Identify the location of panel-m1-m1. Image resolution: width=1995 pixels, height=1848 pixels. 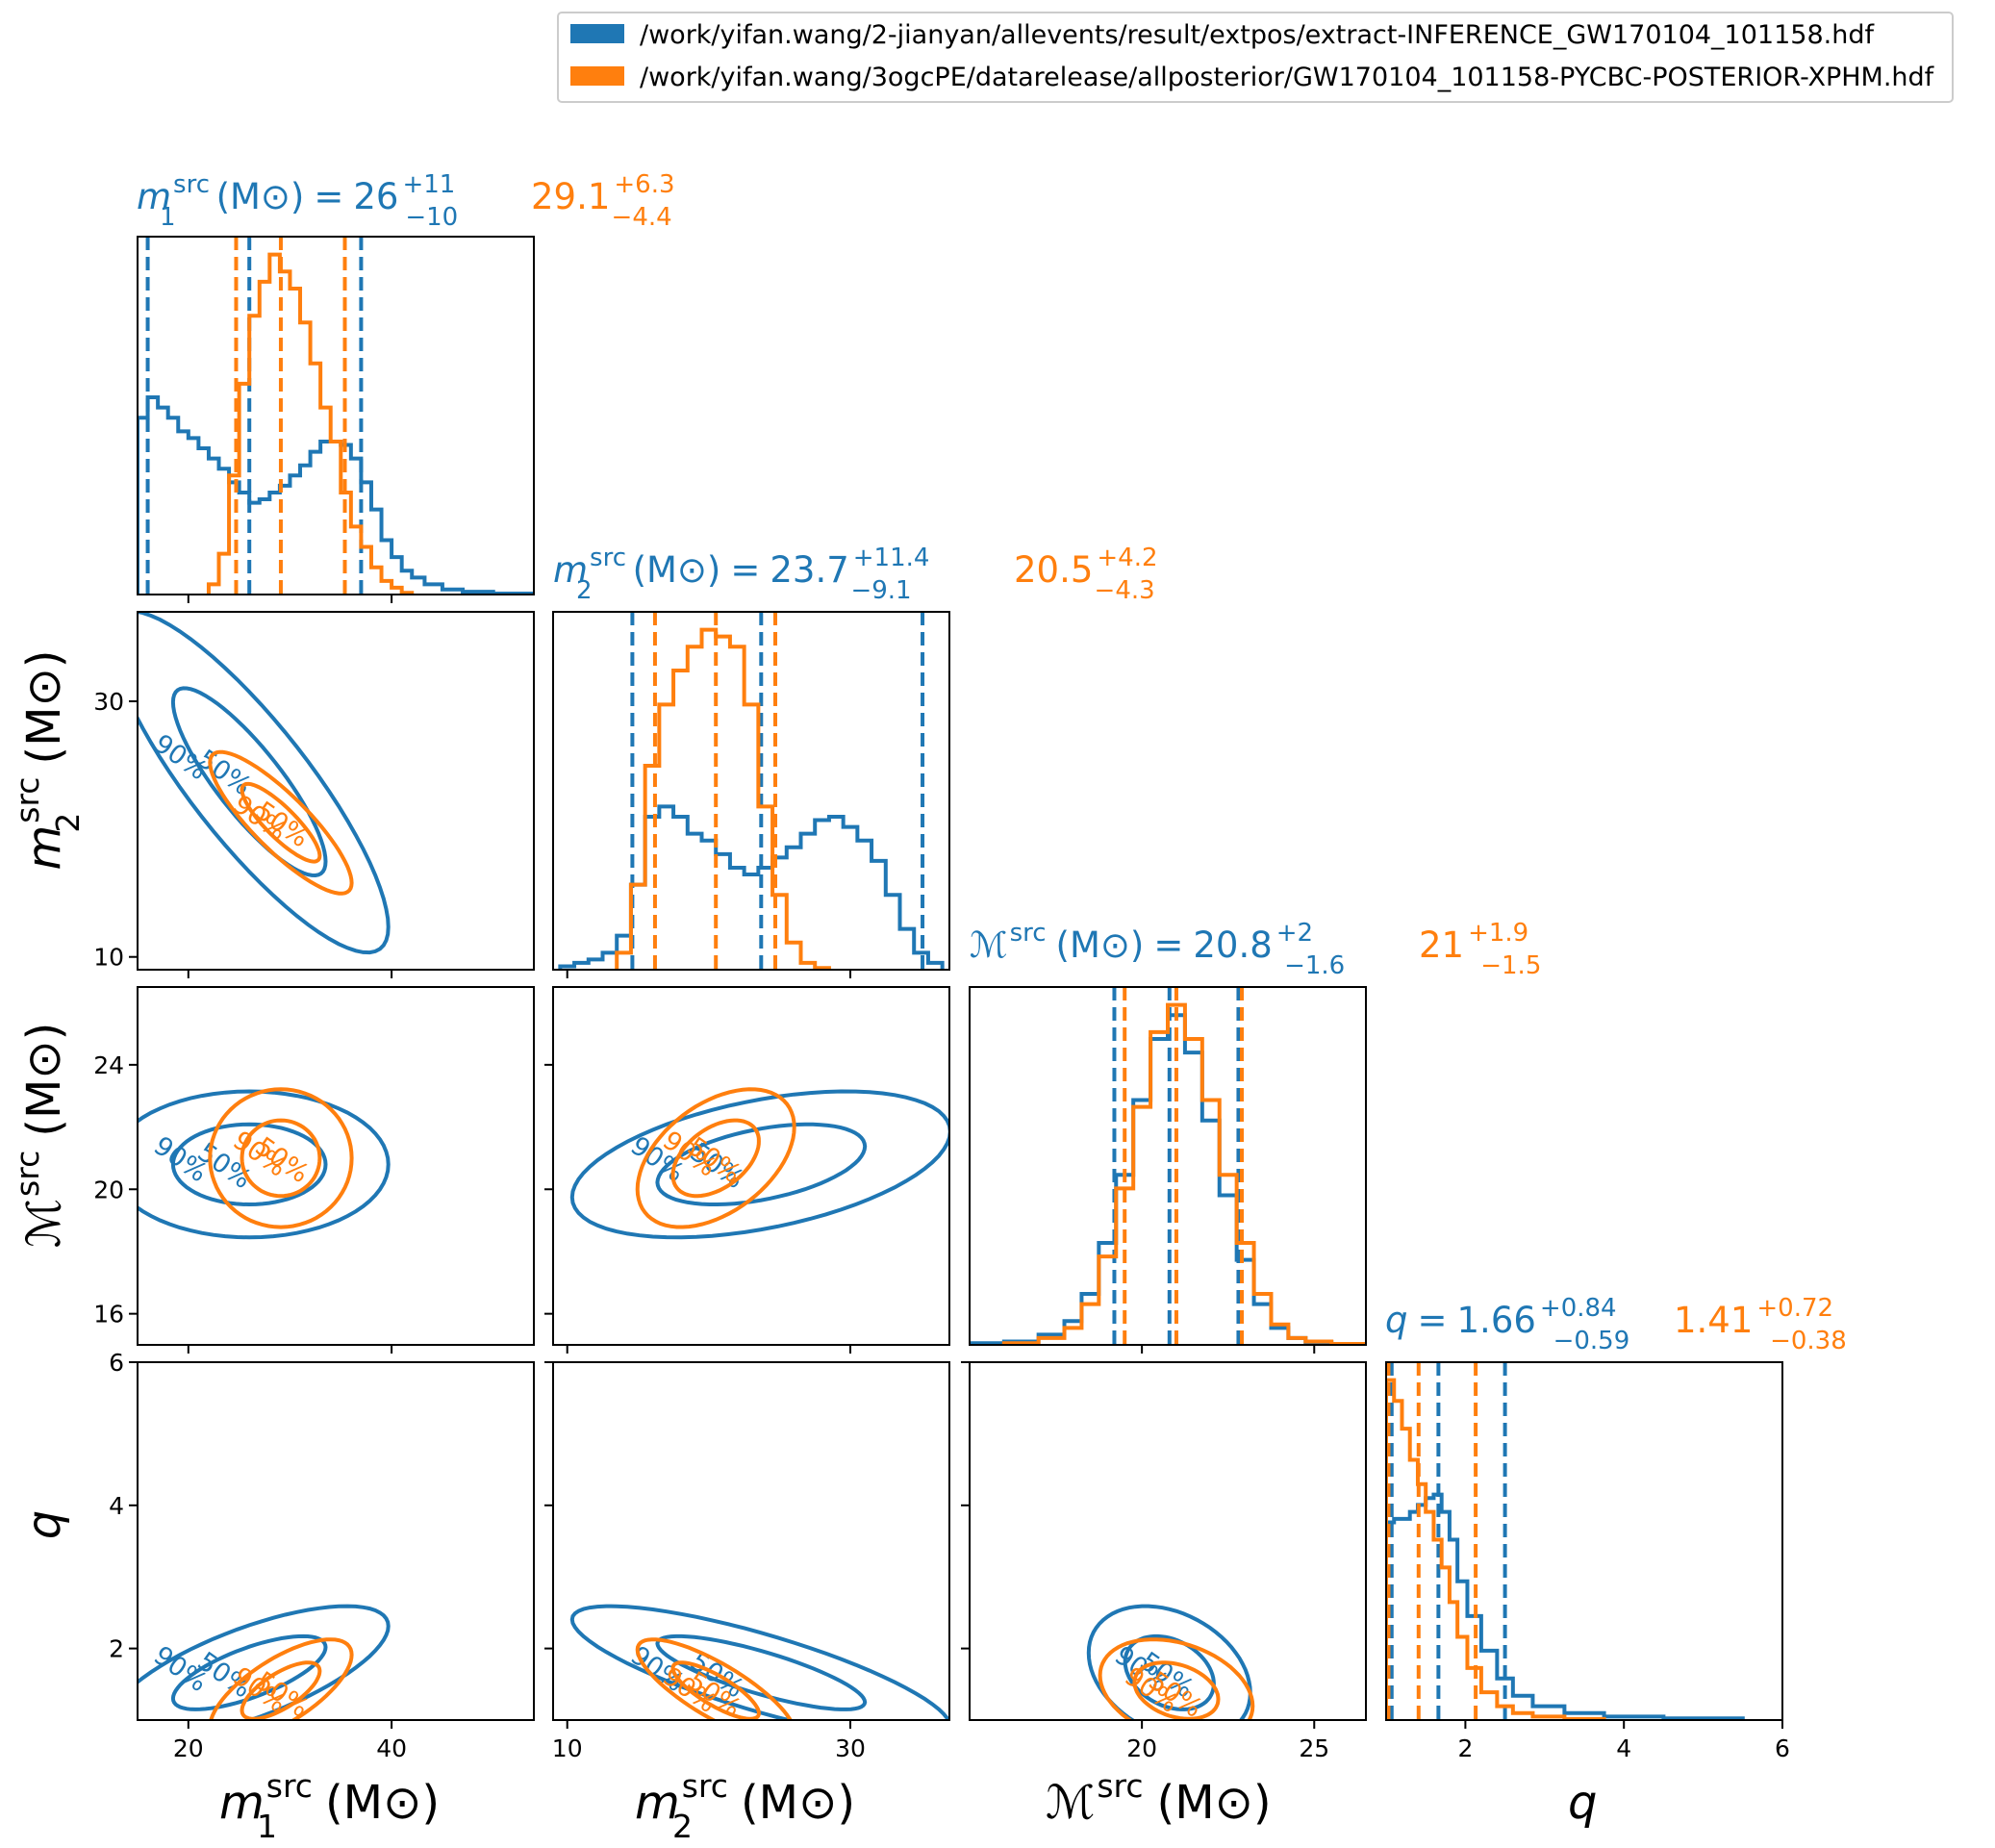
(336, 419).